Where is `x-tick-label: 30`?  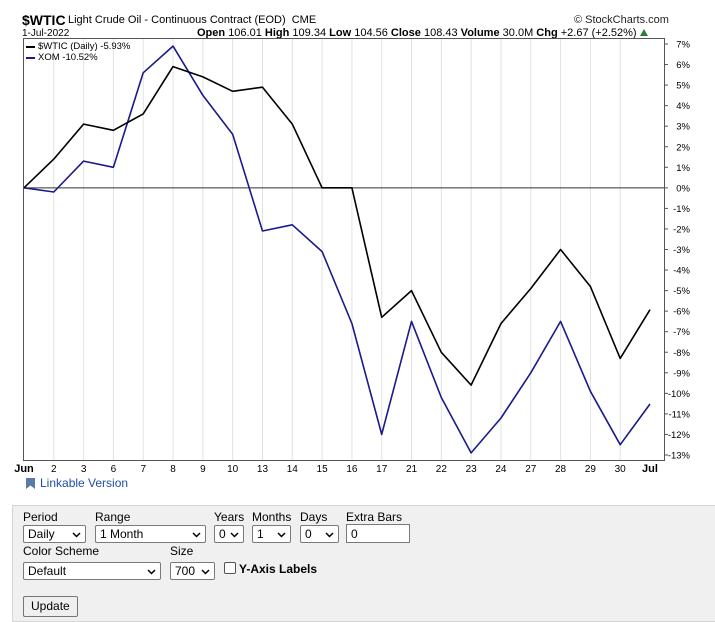
x-tick-label: 30 is located at coordinates (621, 469).